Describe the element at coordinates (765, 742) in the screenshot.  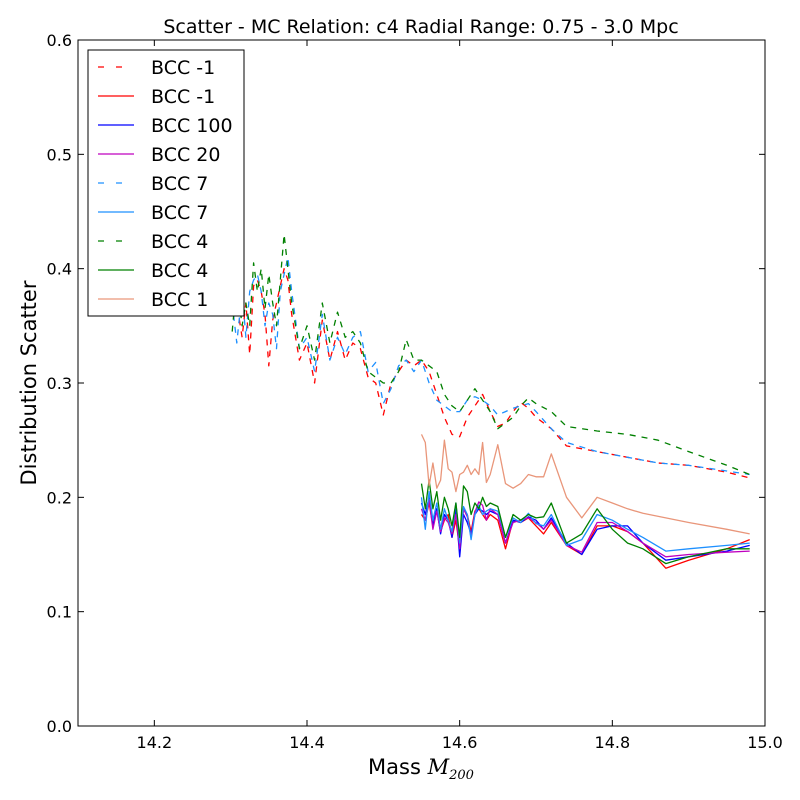
I see `x-tick-label: 15.0` at that location.